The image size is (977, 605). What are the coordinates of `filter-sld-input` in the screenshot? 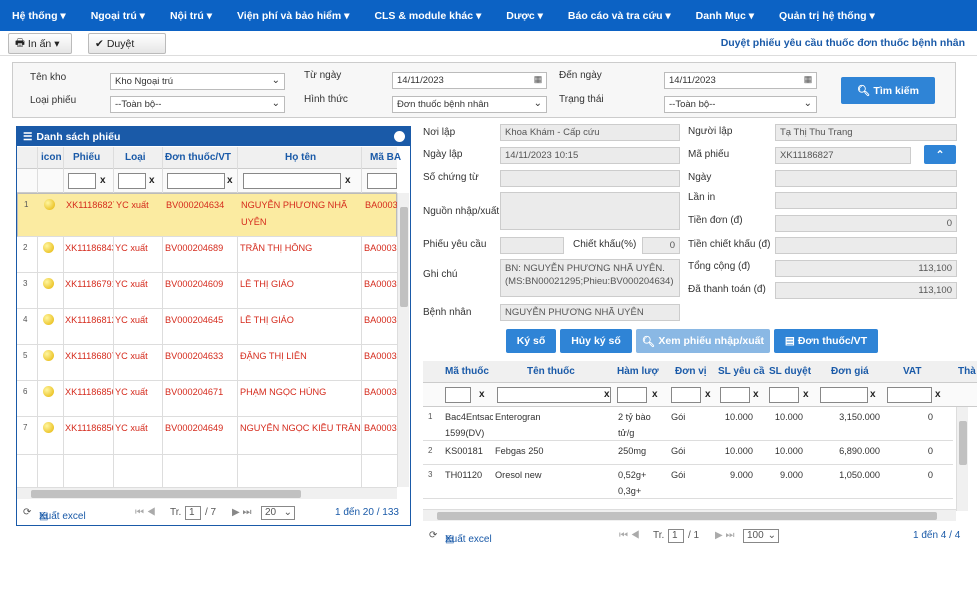 It's located at (784, 395).